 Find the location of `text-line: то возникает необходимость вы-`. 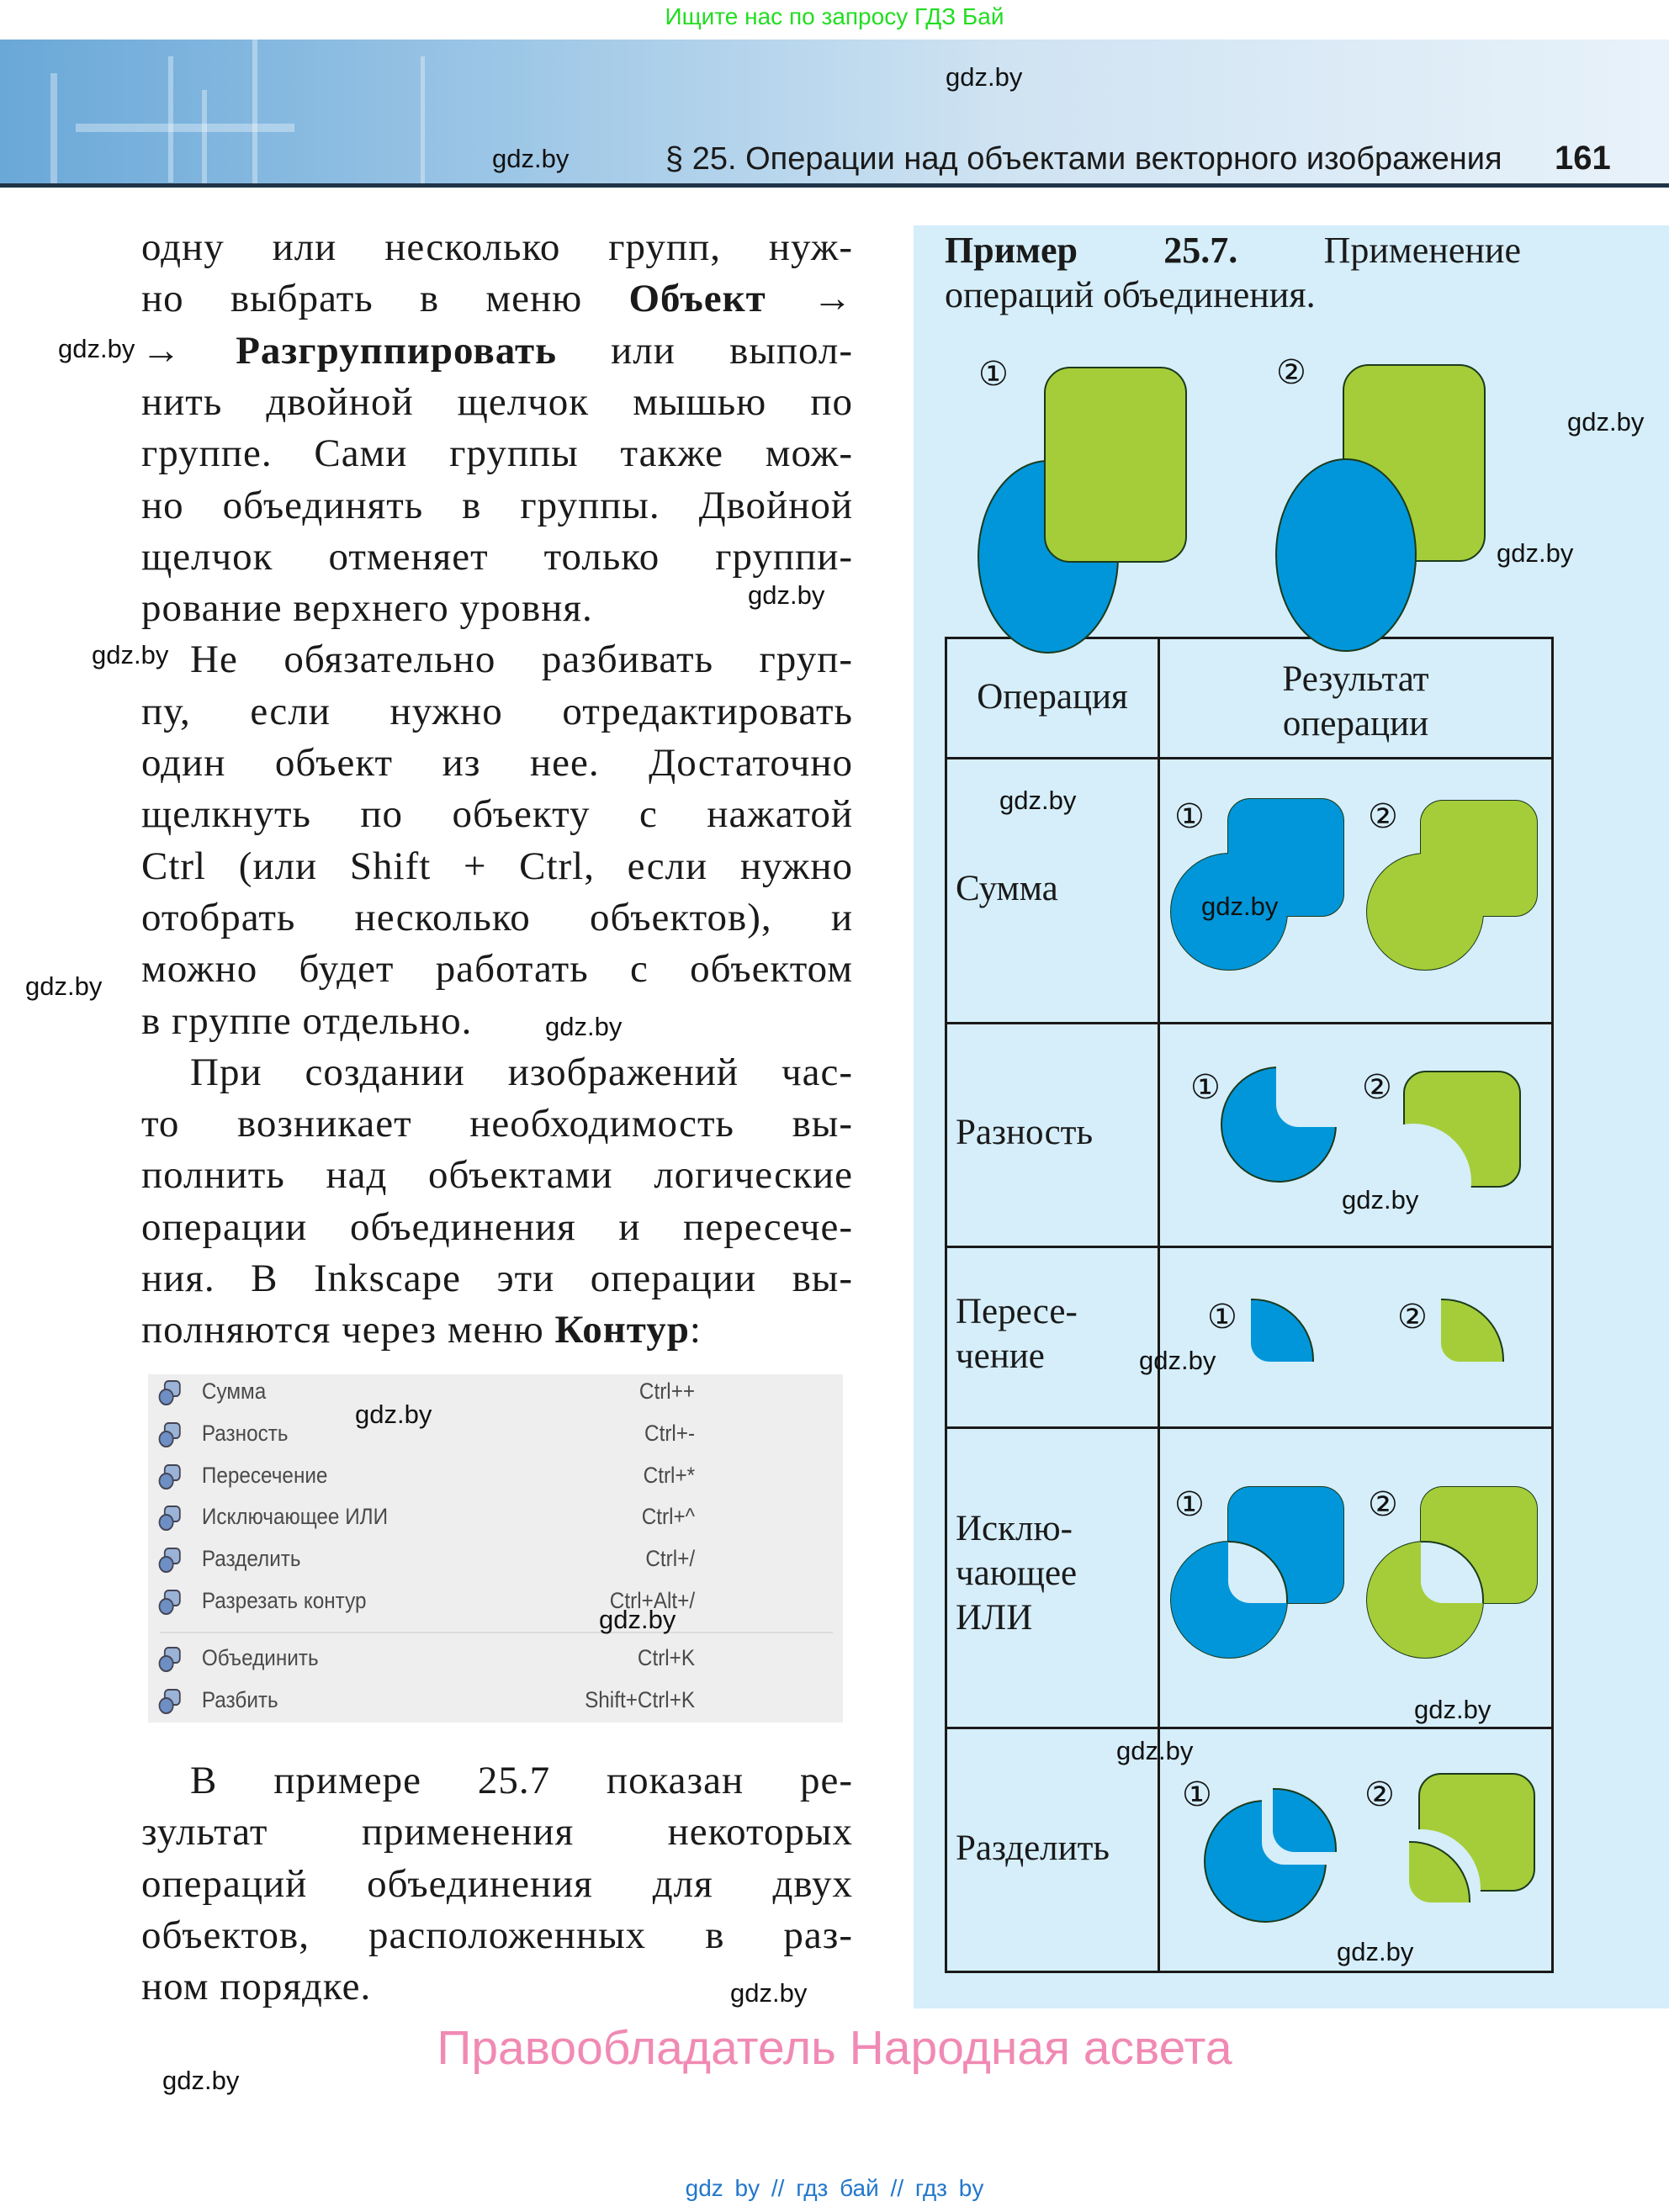

text-line: то возникает необходимость вы- is located at coordinates (497, 1124).